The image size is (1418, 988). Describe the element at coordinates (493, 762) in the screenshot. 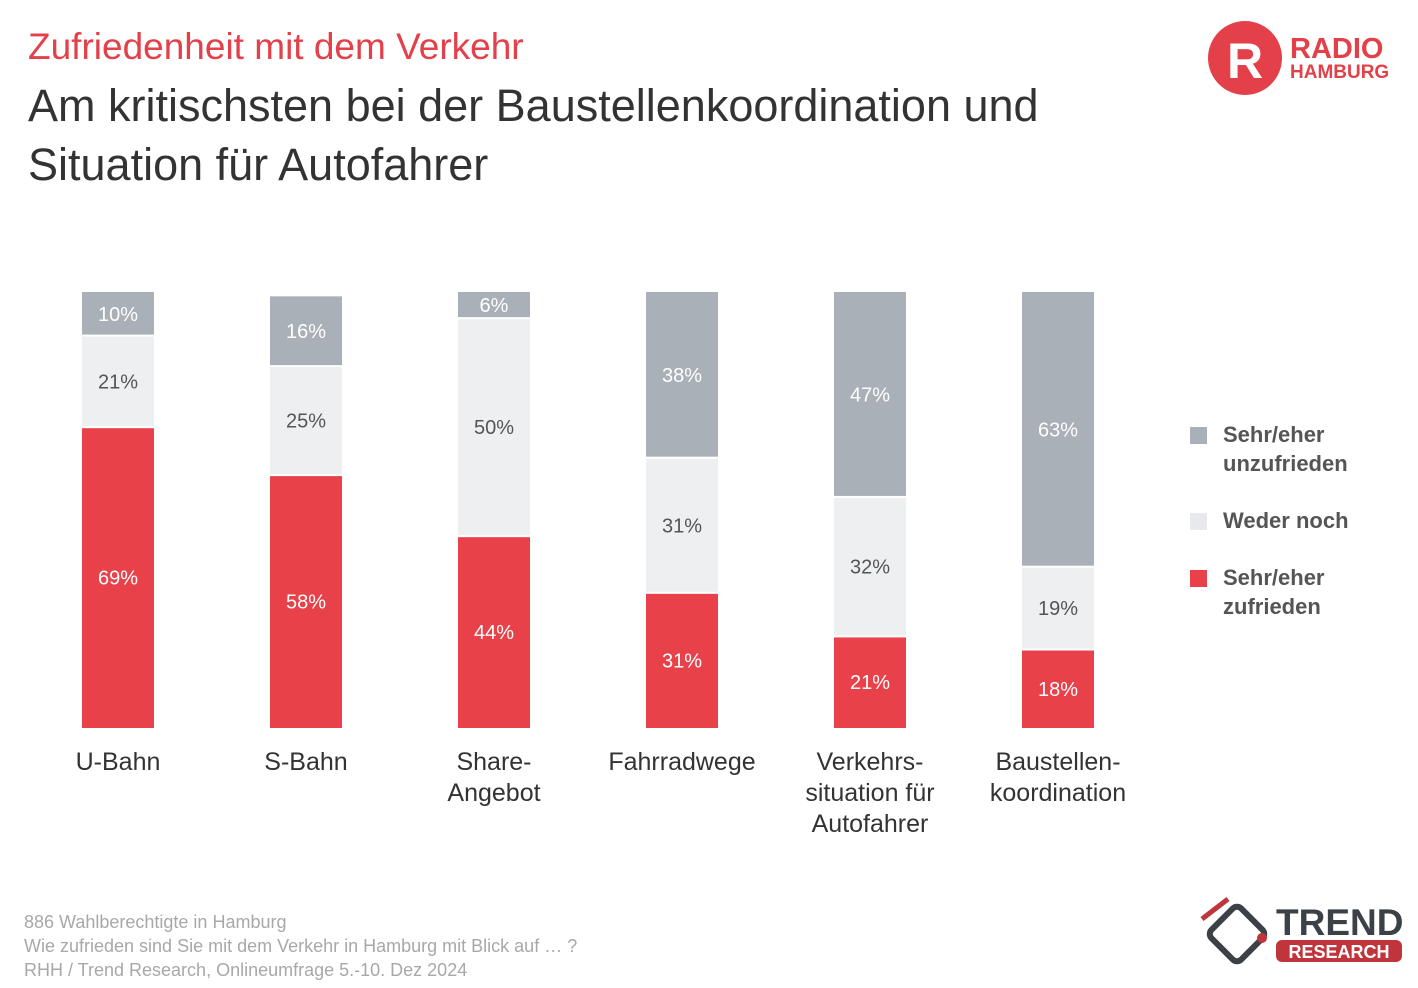

I see `category-label: Share-` at that location.